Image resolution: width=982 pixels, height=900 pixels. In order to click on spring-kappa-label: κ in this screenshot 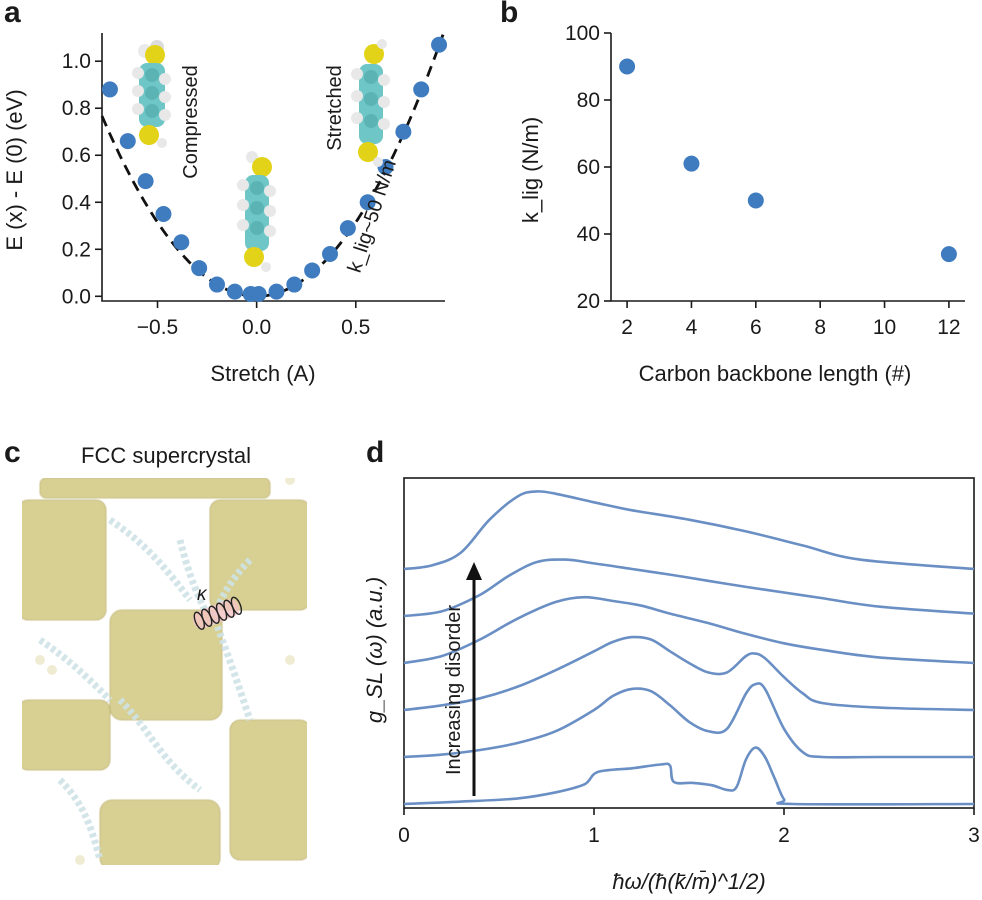, I will do `click(202, 594)`.